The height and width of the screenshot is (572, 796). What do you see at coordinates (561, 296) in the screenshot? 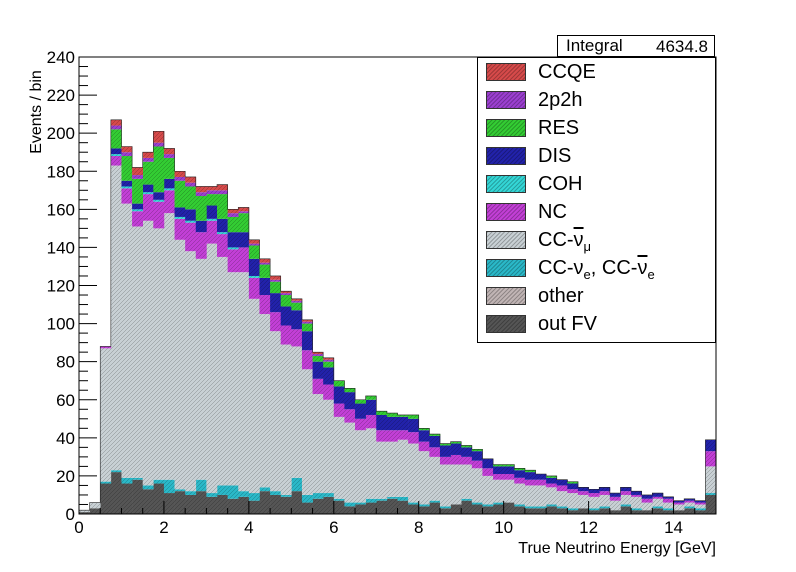
I see `legend-label-other: other` at bounding box center [561, 296].